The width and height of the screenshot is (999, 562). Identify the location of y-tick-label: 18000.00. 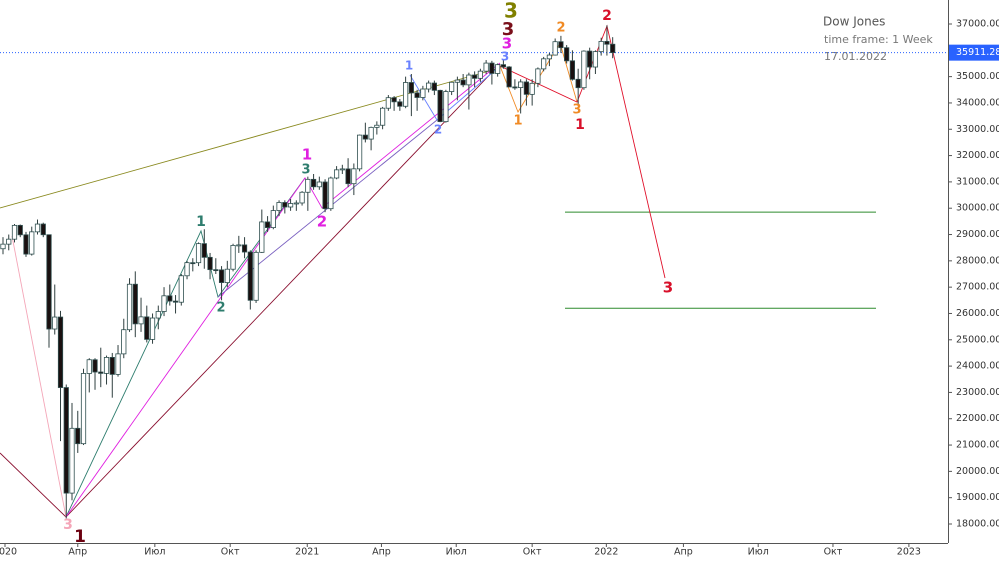
(977, 524).